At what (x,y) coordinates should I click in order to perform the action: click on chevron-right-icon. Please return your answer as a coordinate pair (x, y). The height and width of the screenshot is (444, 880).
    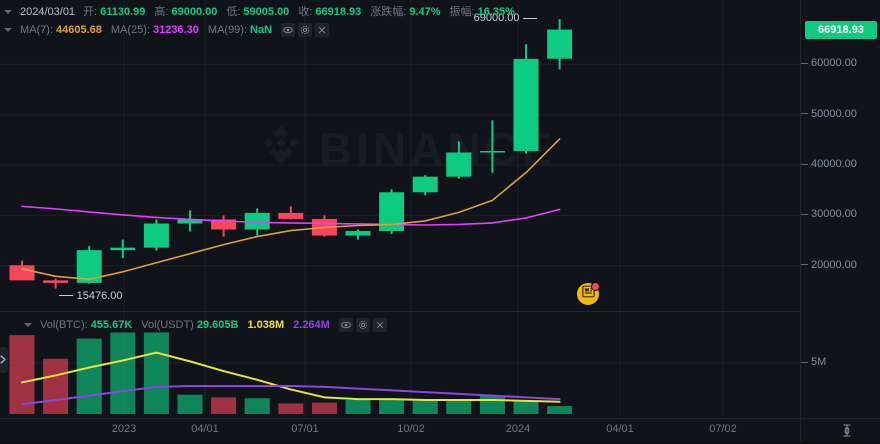
    Looking at the image, I should click on (3, 360).